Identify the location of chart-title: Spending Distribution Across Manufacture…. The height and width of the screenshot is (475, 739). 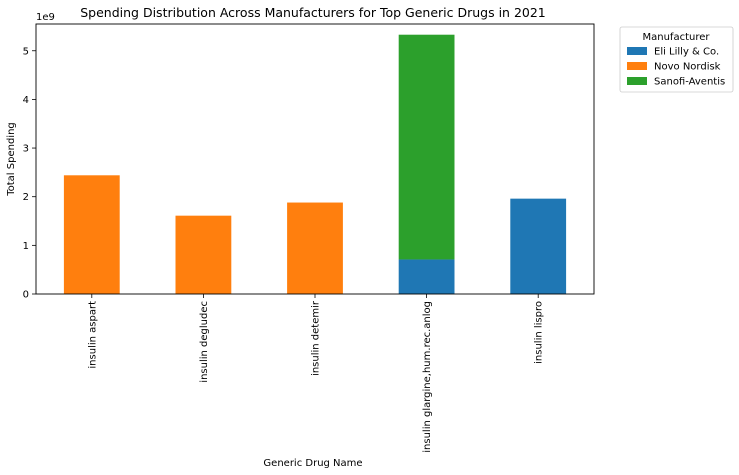
(313, 12).